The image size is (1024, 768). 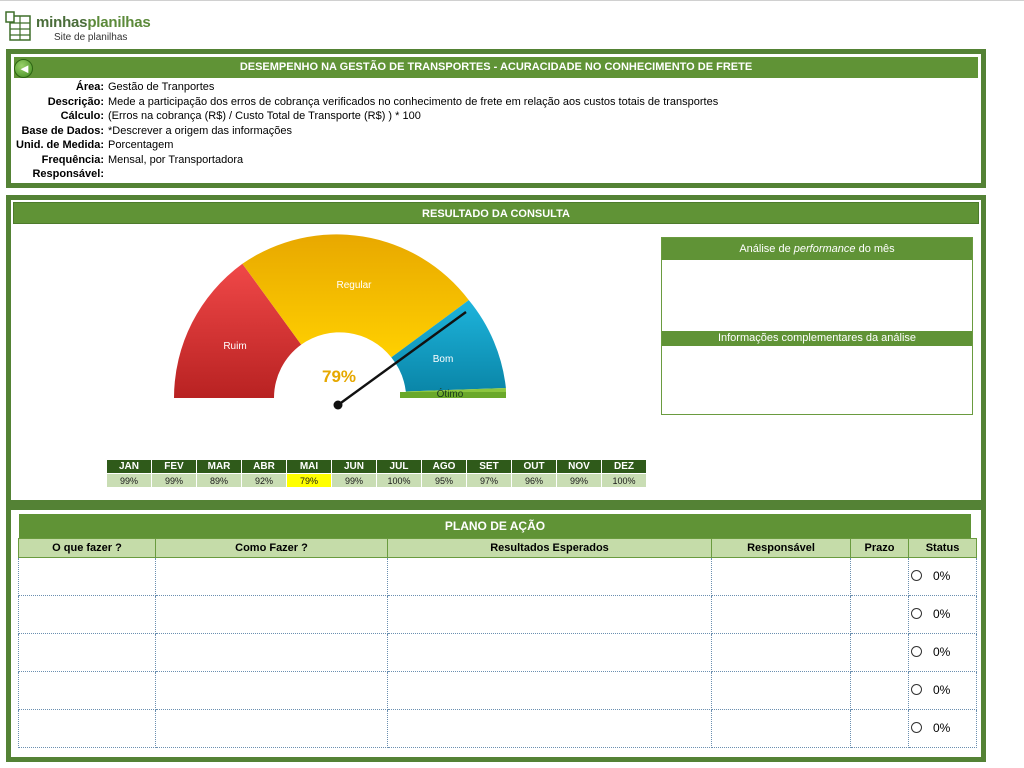 What do you see at coordinates (72, 159) in the screenshot?
I see `info-label: Frequência:` at bounding box center [72, 159].